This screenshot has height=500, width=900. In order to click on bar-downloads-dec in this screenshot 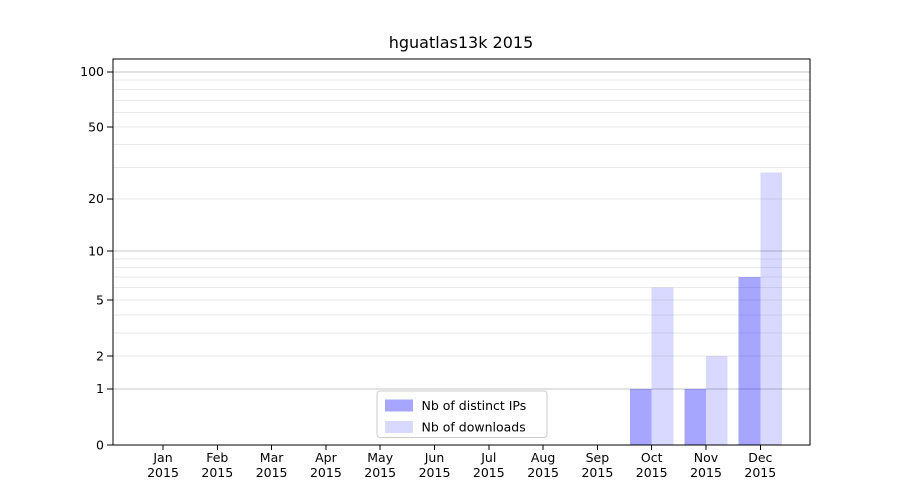, I will do `click(771, 309)`.